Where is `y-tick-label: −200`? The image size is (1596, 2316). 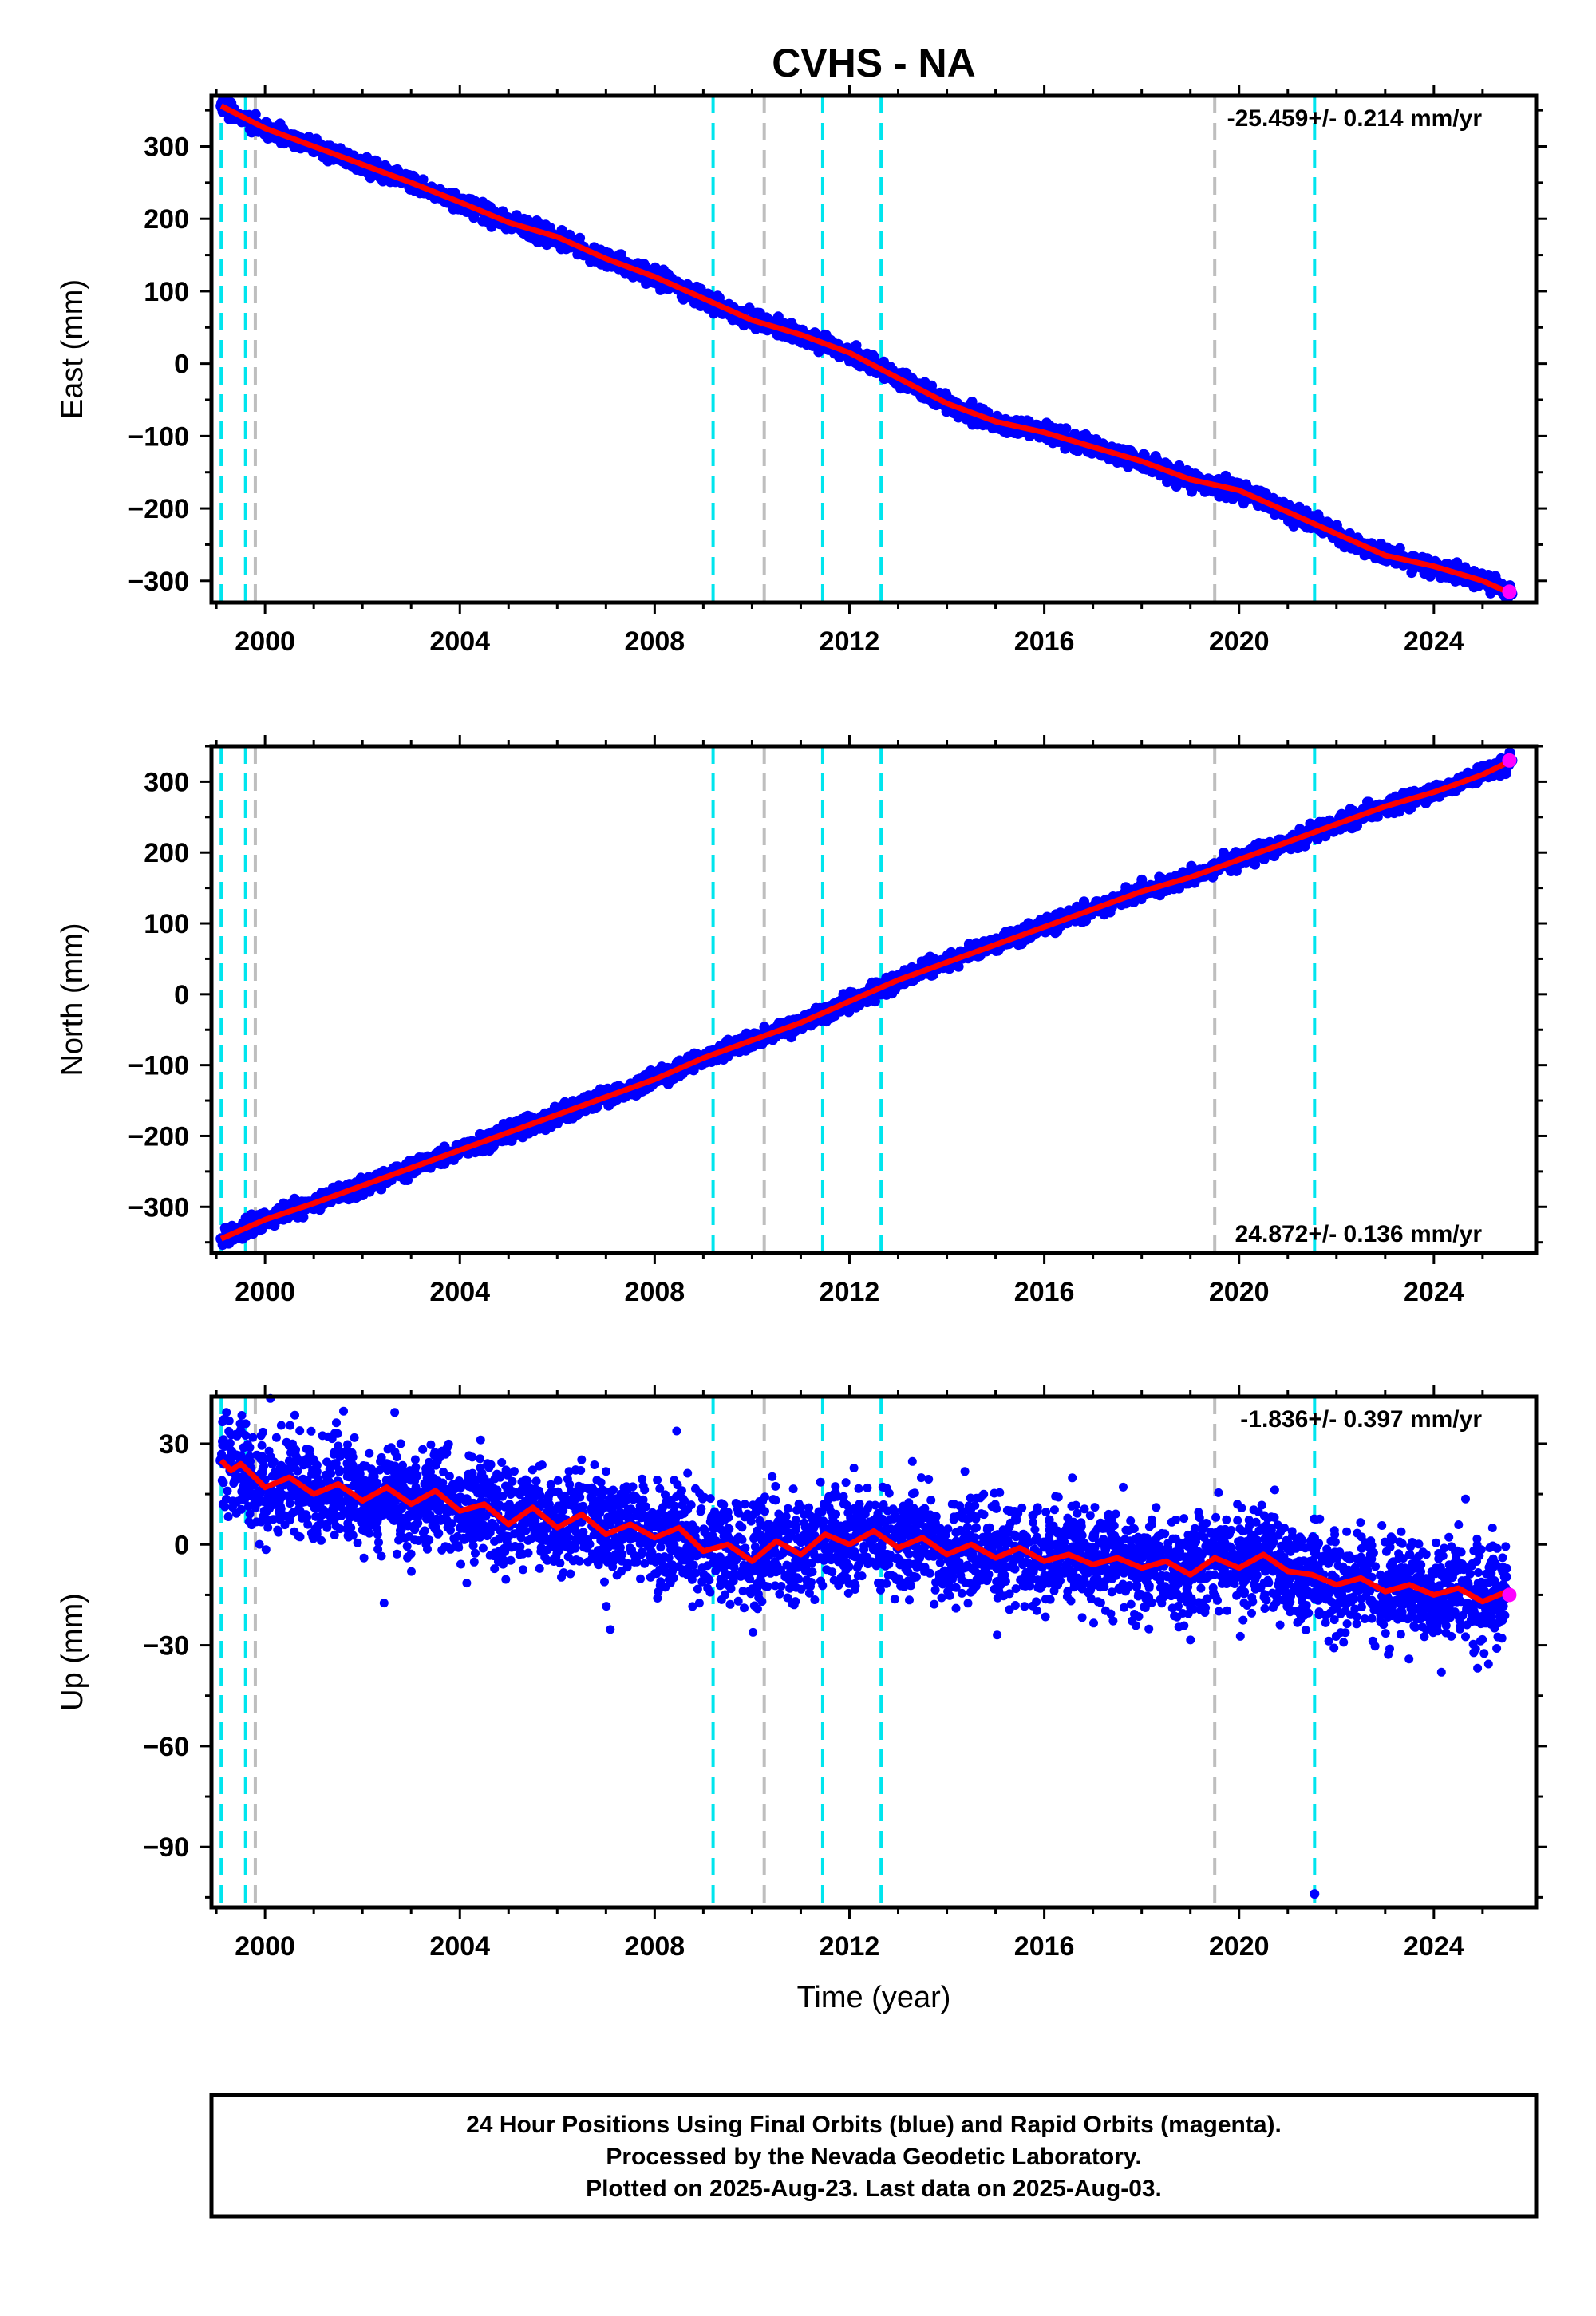 y-tick-label: −200 is located at coordinates (158, 509).